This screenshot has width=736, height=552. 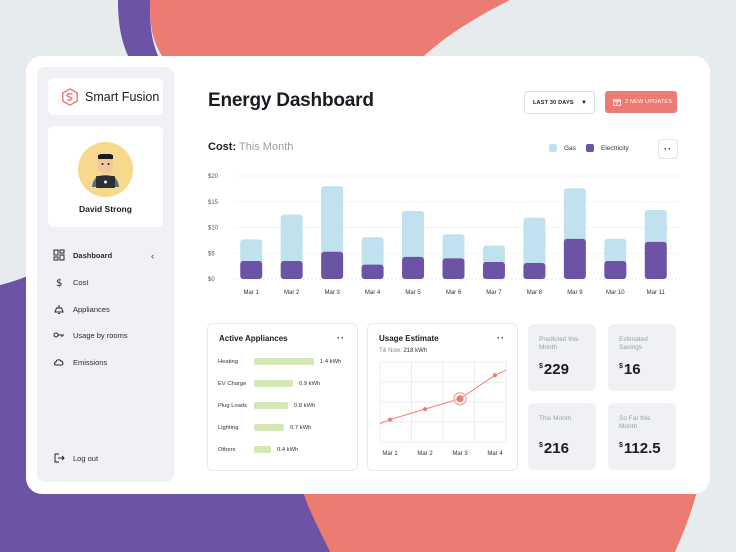 What do you see at coordinates (232, 383) in the screenshot?
I see `appliance-name: EV Charge` at bounding box center [232, 383].